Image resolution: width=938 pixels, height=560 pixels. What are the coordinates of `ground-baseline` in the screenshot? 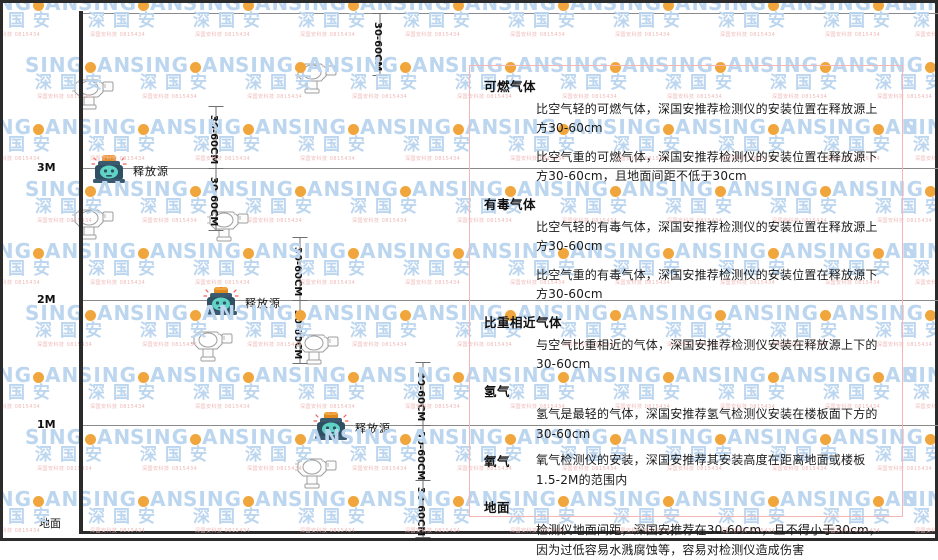 It's located at (508, 532).